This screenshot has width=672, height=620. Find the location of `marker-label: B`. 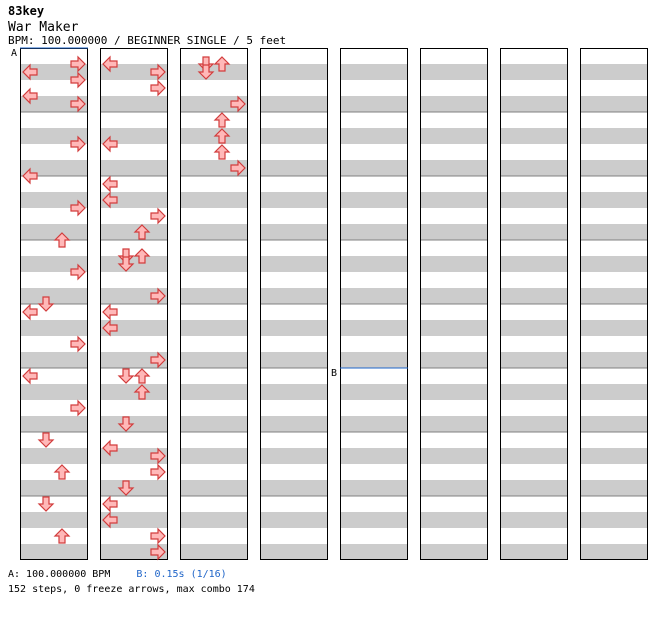

marker-label: B is located at coordinates (334, 373).